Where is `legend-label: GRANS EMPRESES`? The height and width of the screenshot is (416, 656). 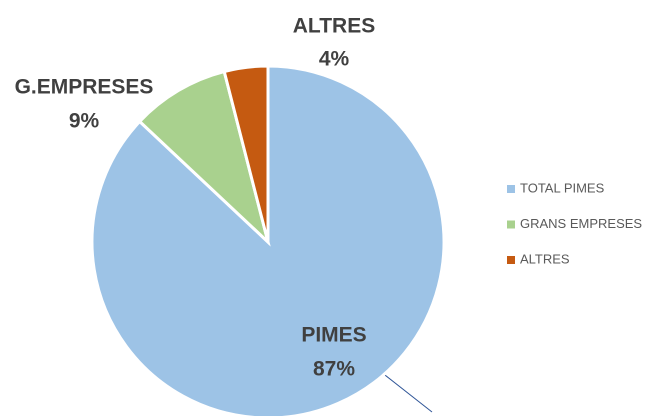
legend-label: GRANS EMPRESES is located at coordinates (581, 223).